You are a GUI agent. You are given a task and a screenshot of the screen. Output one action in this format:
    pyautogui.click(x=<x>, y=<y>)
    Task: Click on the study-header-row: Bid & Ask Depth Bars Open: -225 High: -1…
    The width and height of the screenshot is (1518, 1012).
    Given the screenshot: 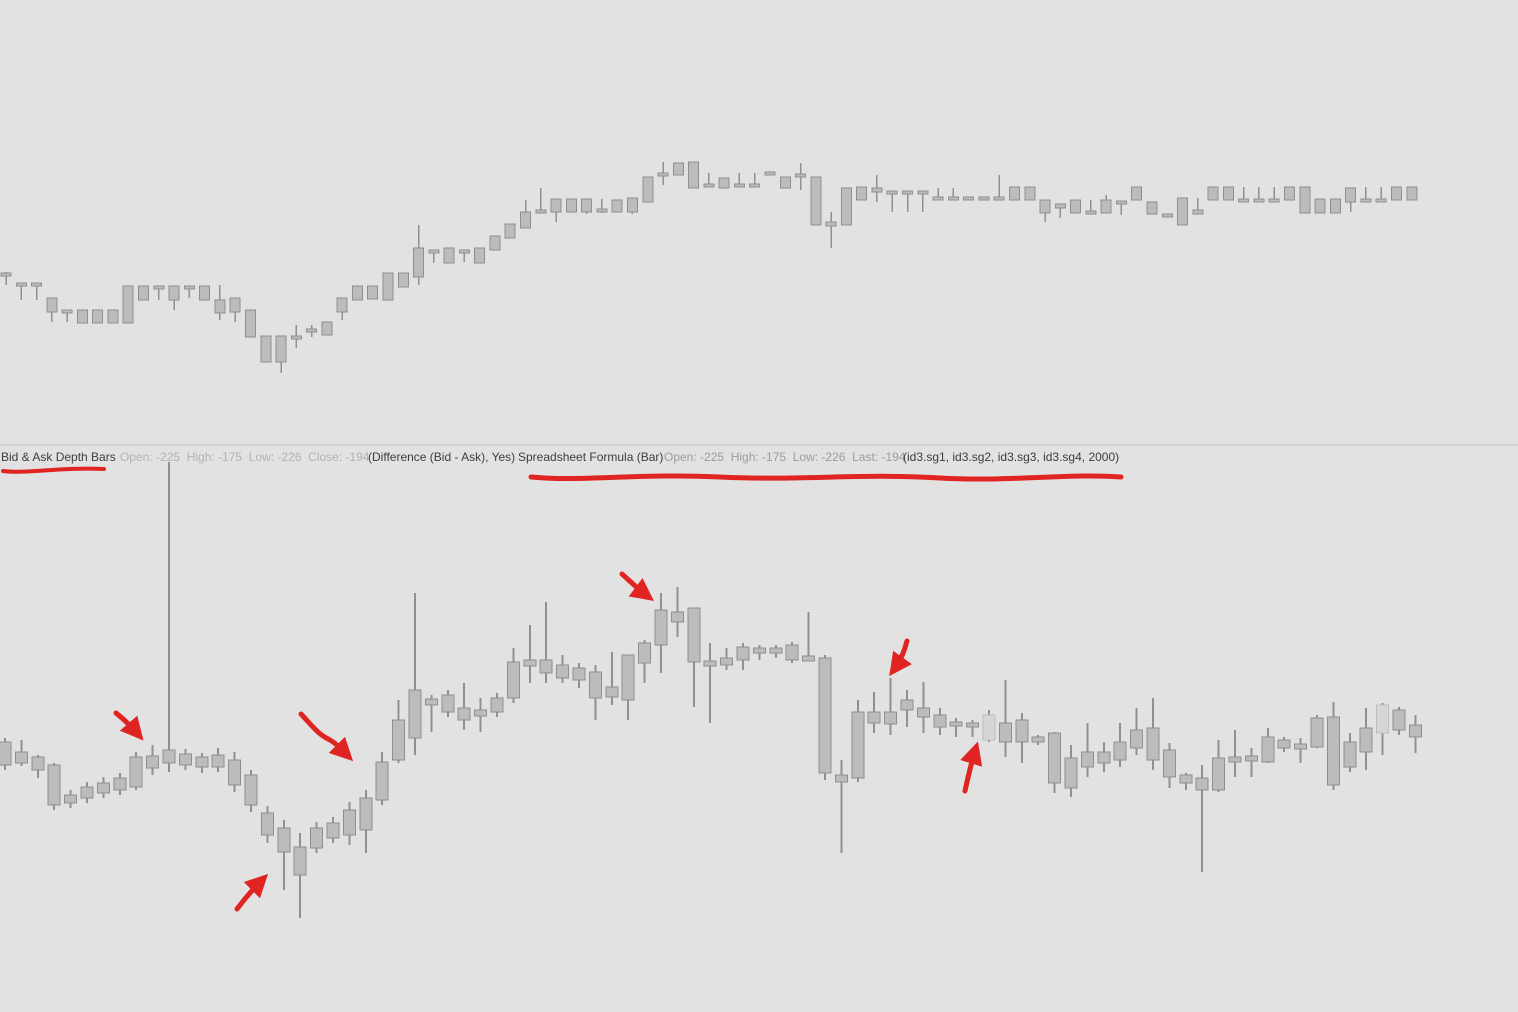 What is the action you would take?
    pyautogui.click(x=759, y=457)
    